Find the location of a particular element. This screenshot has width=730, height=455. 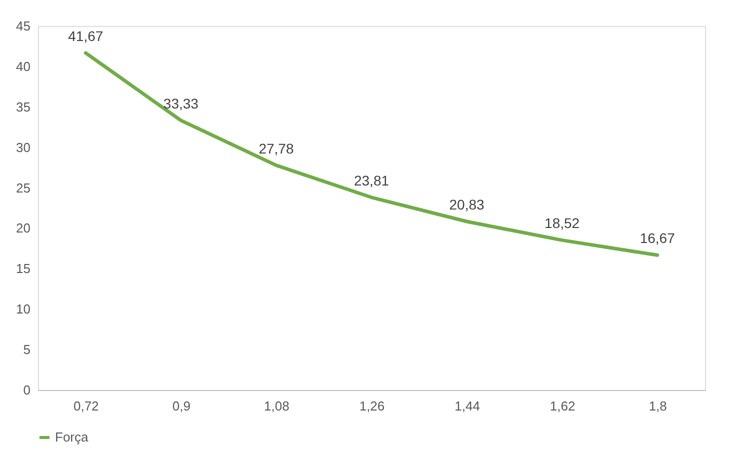

y-tick-label: 10 is located at coordinates (23, 309).